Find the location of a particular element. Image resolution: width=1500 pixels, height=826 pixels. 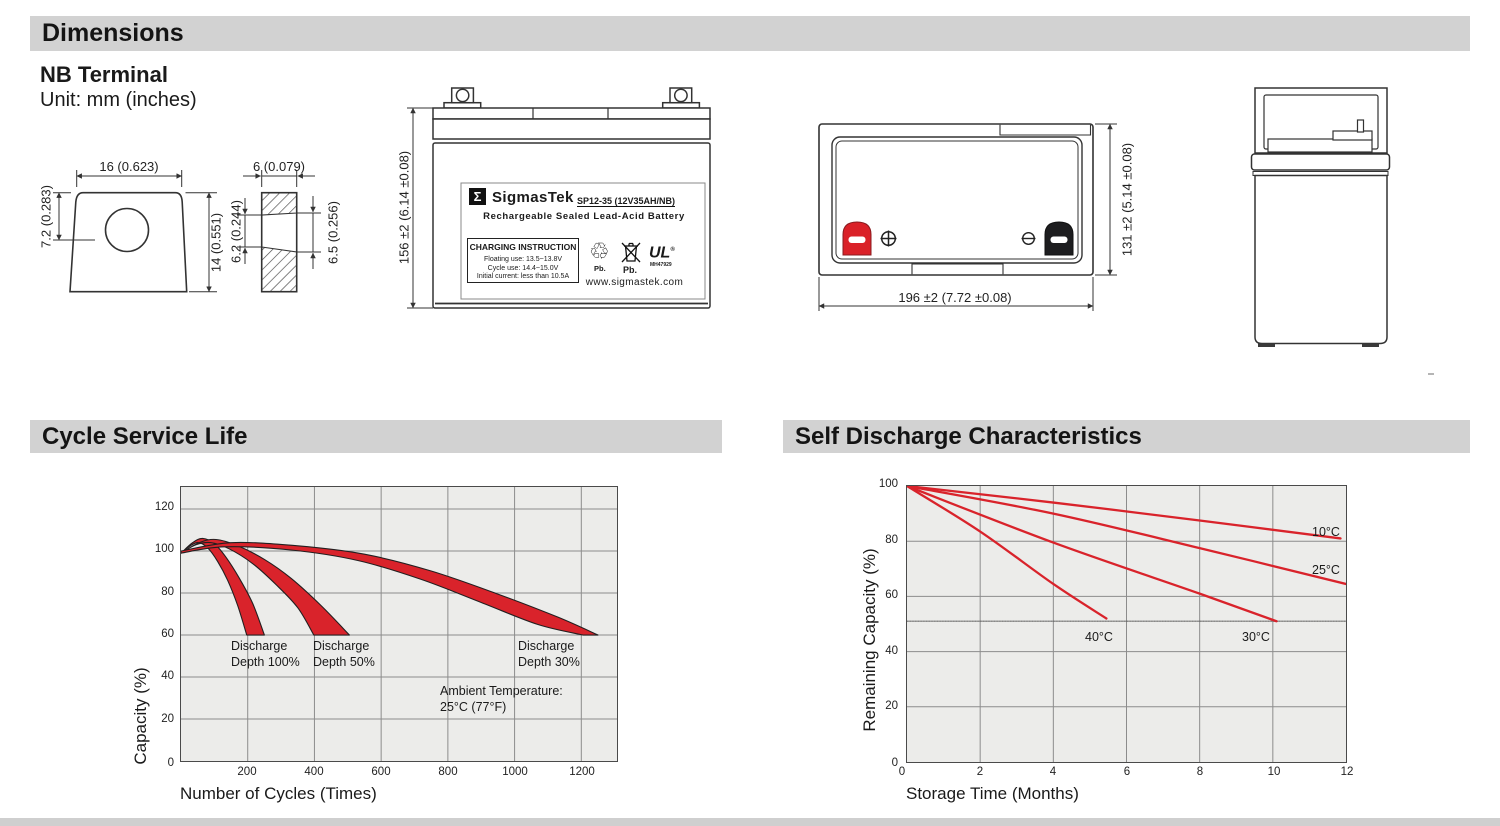

dimensions-title: Dimensions is located at coordinates (113, 33).